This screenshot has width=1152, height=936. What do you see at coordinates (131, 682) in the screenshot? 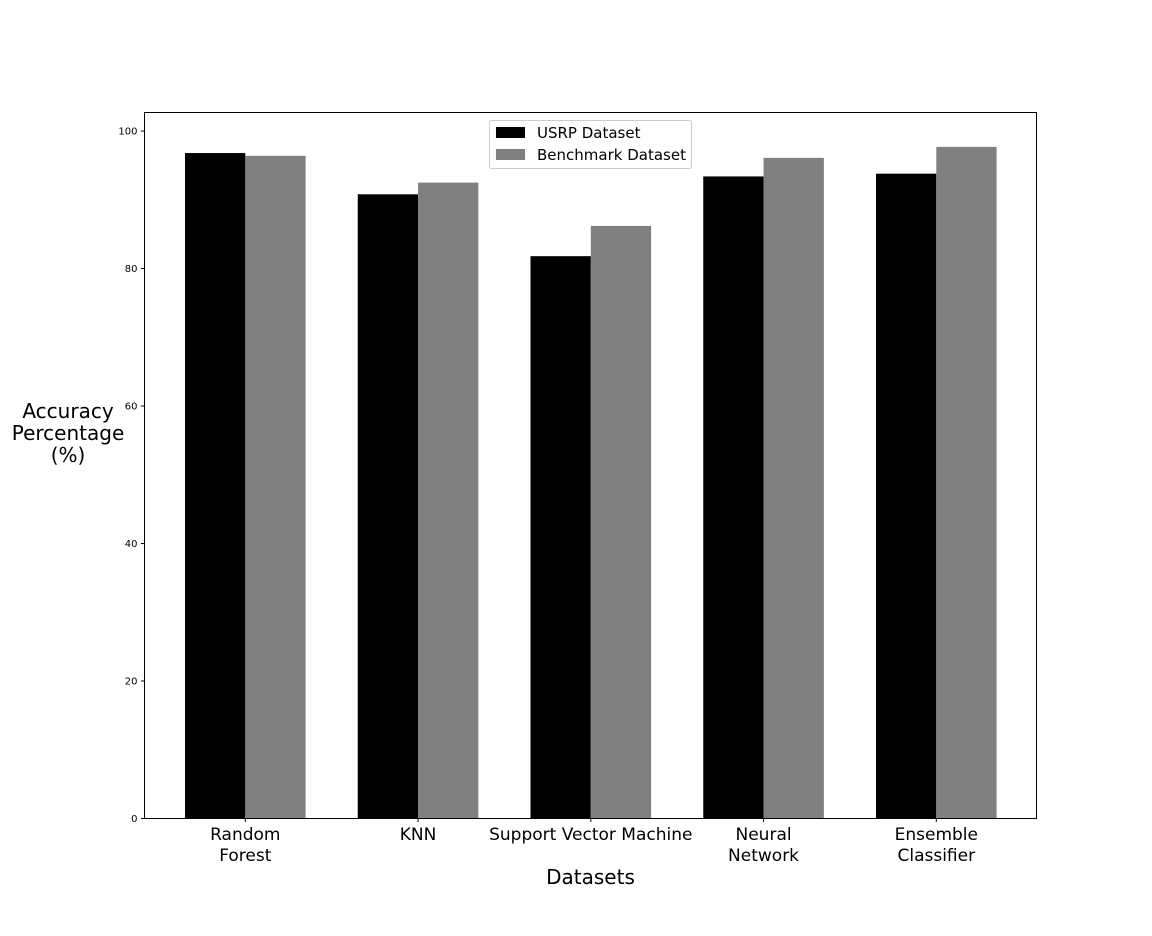
I see `y-tick-label-1: 20` at bounding box center [131, 682].